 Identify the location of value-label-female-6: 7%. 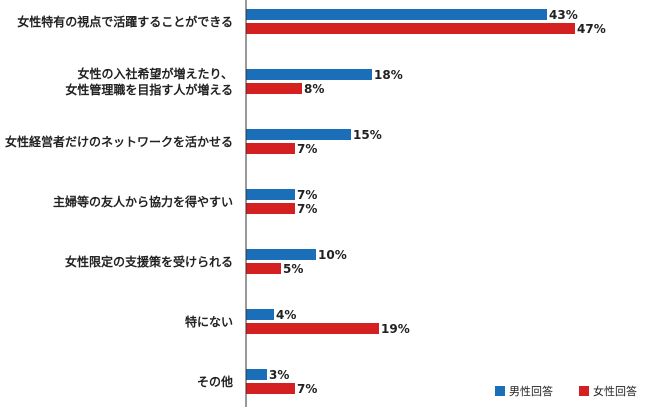
(307, 389).